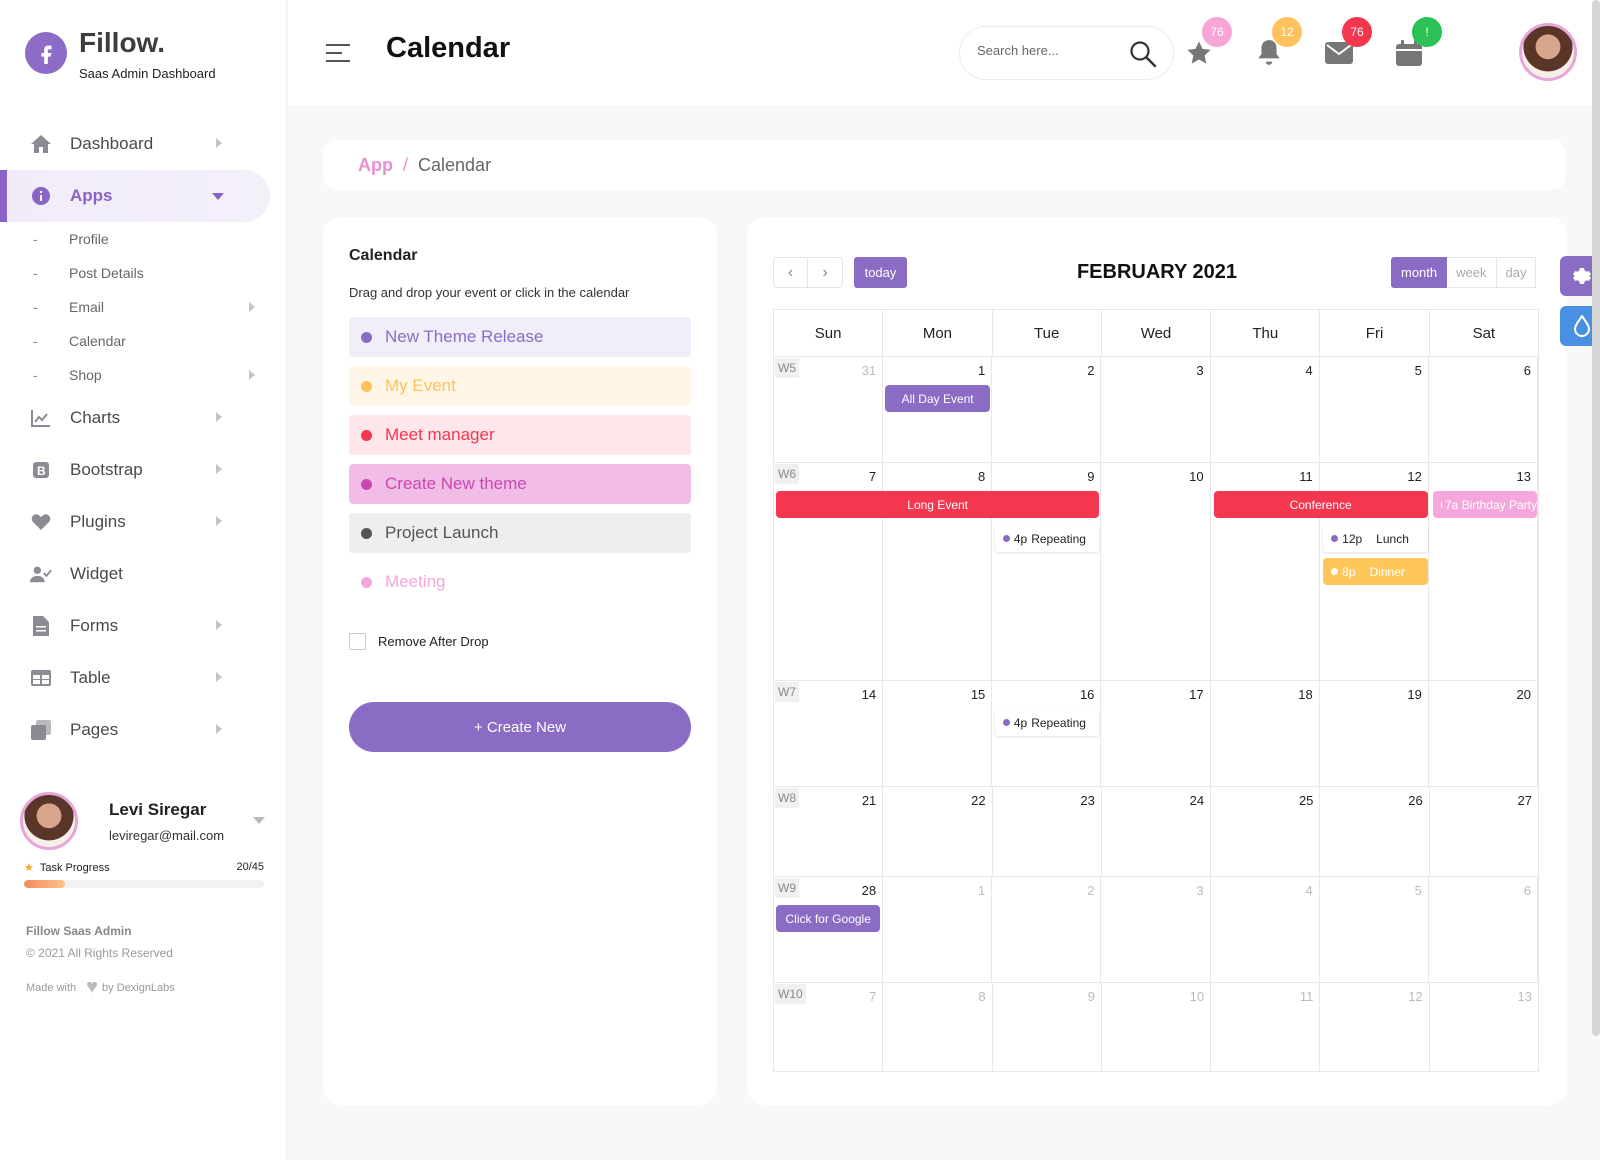 The image size is (1600, 1160). What do you see at coordinates (938, 504) in the screenshot?
I see `event-long-event: Long Event` at bounding box center [938, 504].